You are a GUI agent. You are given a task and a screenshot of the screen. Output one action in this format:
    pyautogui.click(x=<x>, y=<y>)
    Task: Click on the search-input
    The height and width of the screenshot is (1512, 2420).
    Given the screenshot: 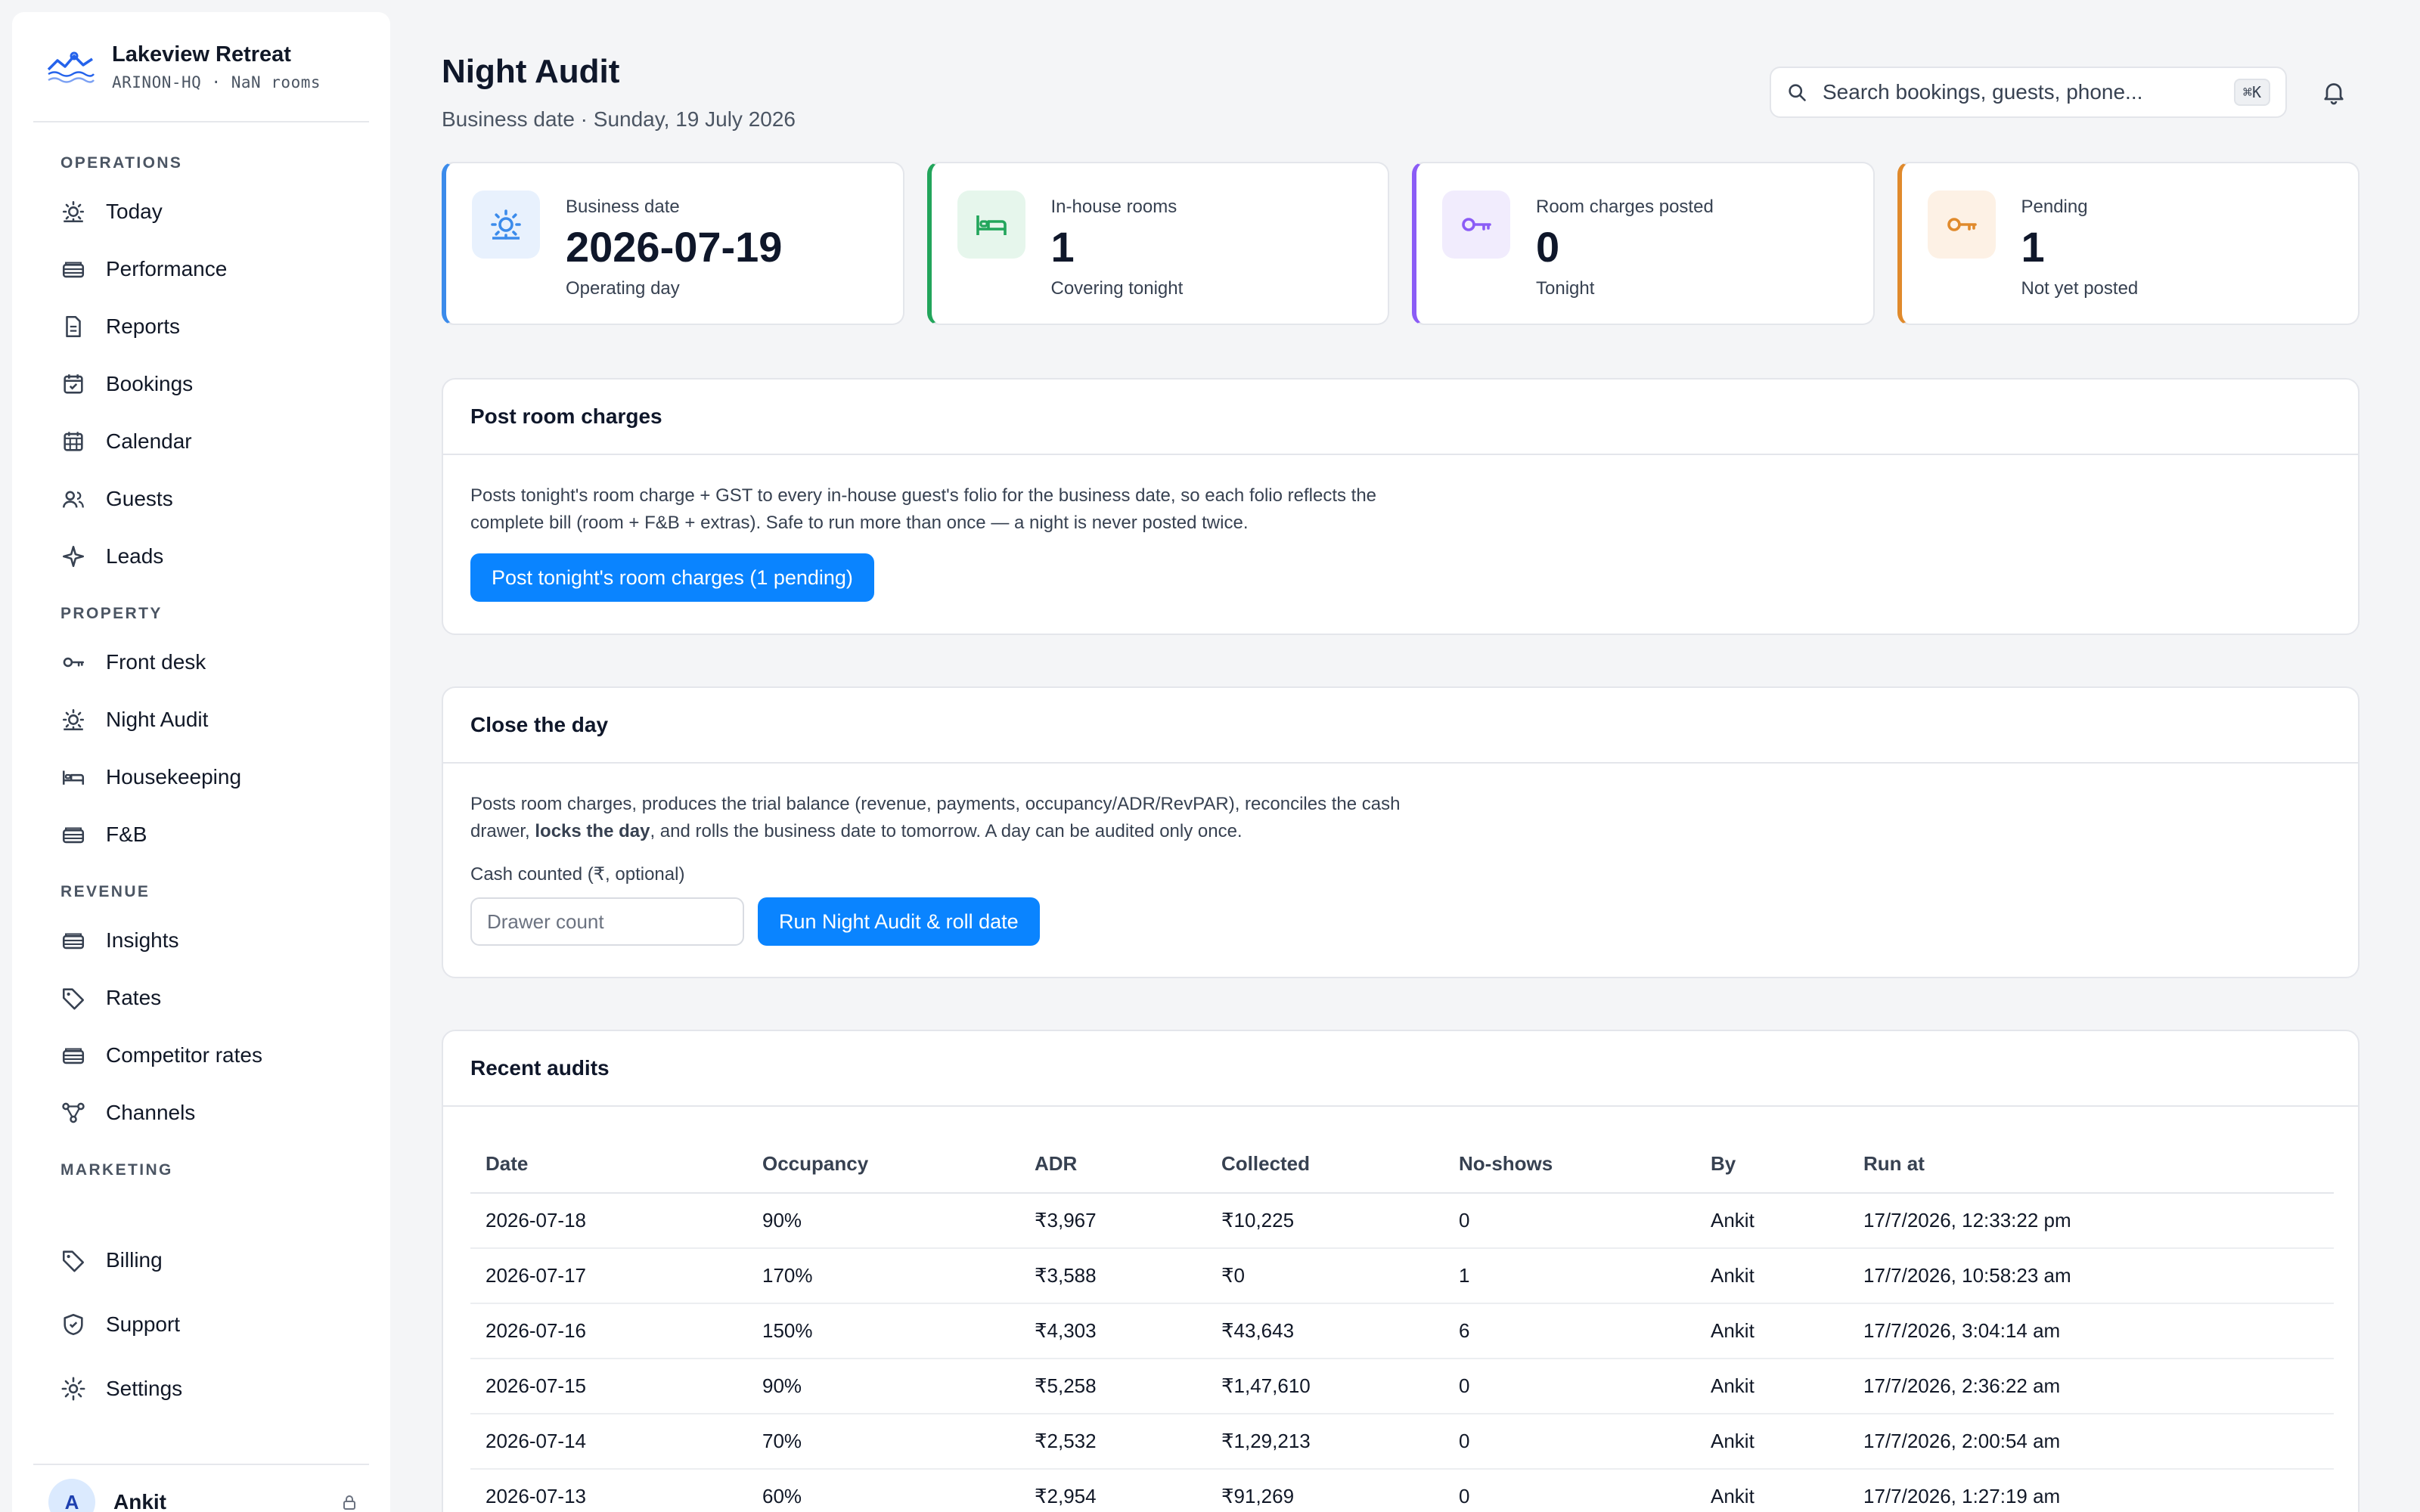 What is the action you would take?
    pyautogui.click(x=2021, y=92)
    